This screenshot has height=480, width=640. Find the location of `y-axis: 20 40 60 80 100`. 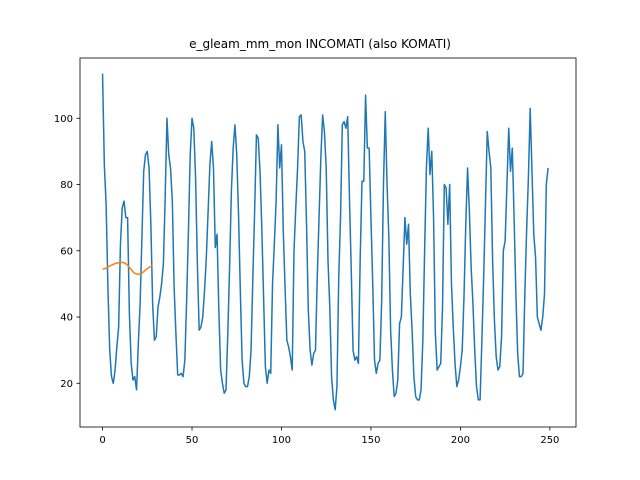

y-axis: 20 40 60 80 100 is located at coordinates (67, 252).